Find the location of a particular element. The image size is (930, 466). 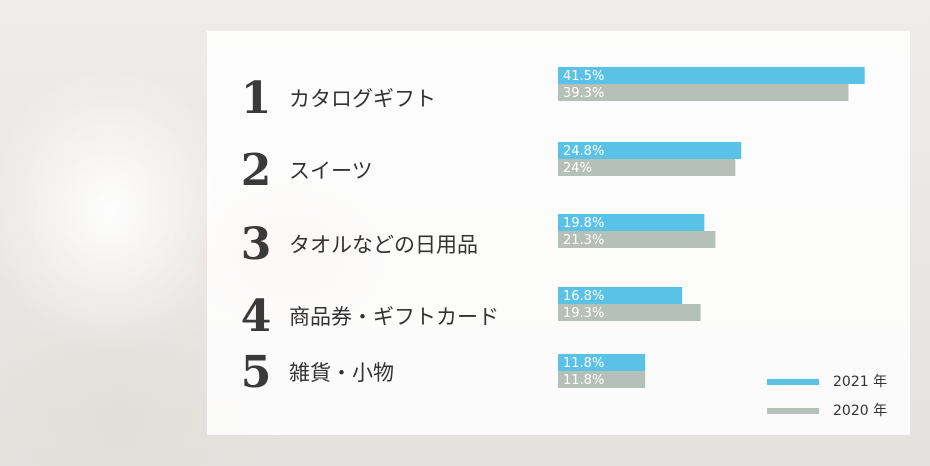

category-label: スイーツ is located at coordinates (331, 171).